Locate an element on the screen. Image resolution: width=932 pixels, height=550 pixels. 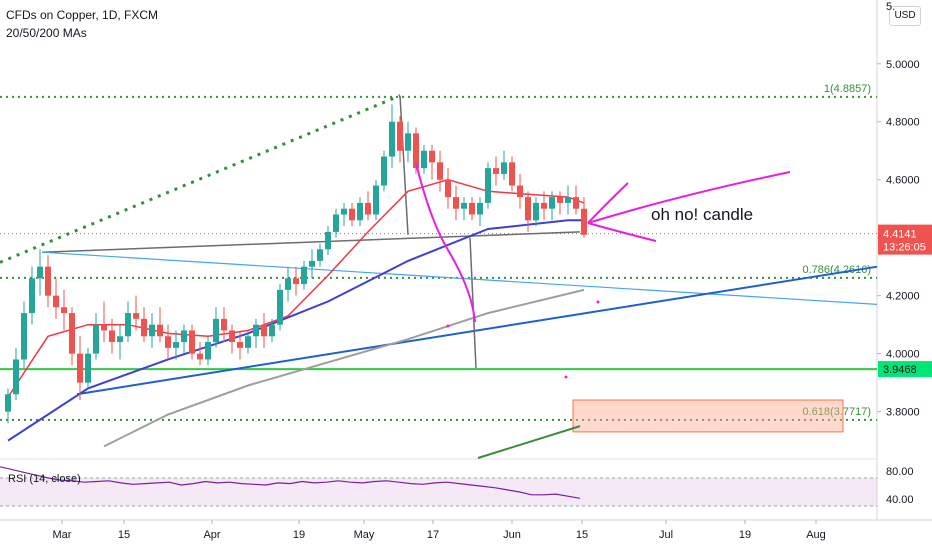
countdown-tag: 13:26:05 is located at coordinates (904, 248).